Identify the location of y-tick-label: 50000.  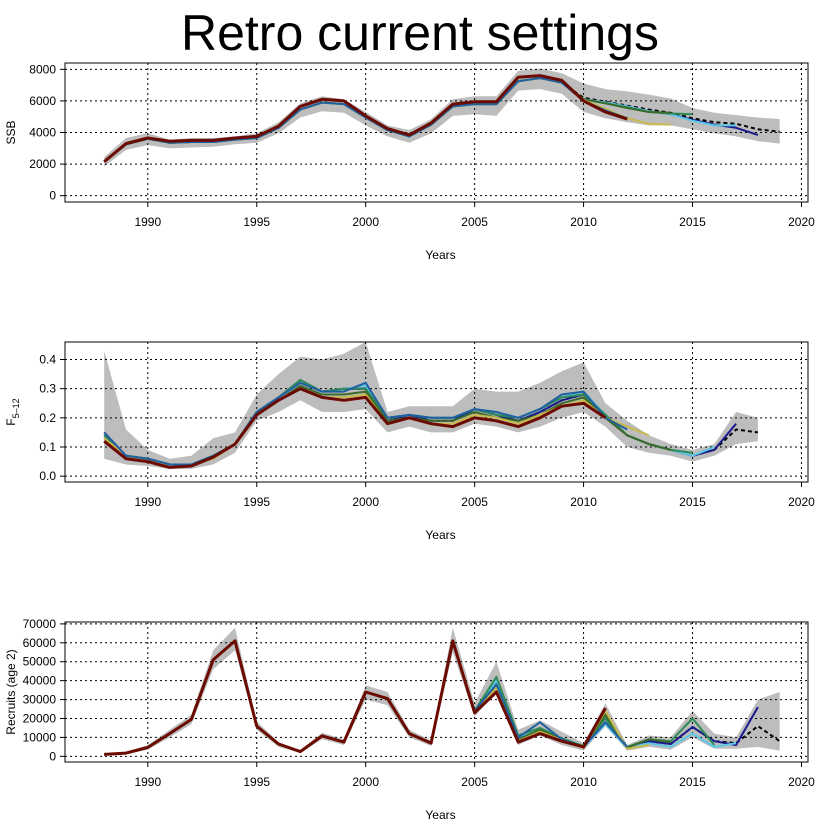
(40, 662).